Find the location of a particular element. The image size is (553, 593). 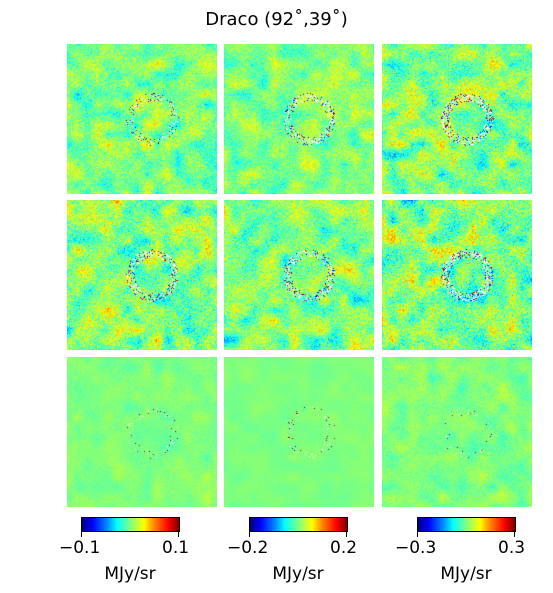

map-panel-r1c1 is located at coordinates (142, 119).